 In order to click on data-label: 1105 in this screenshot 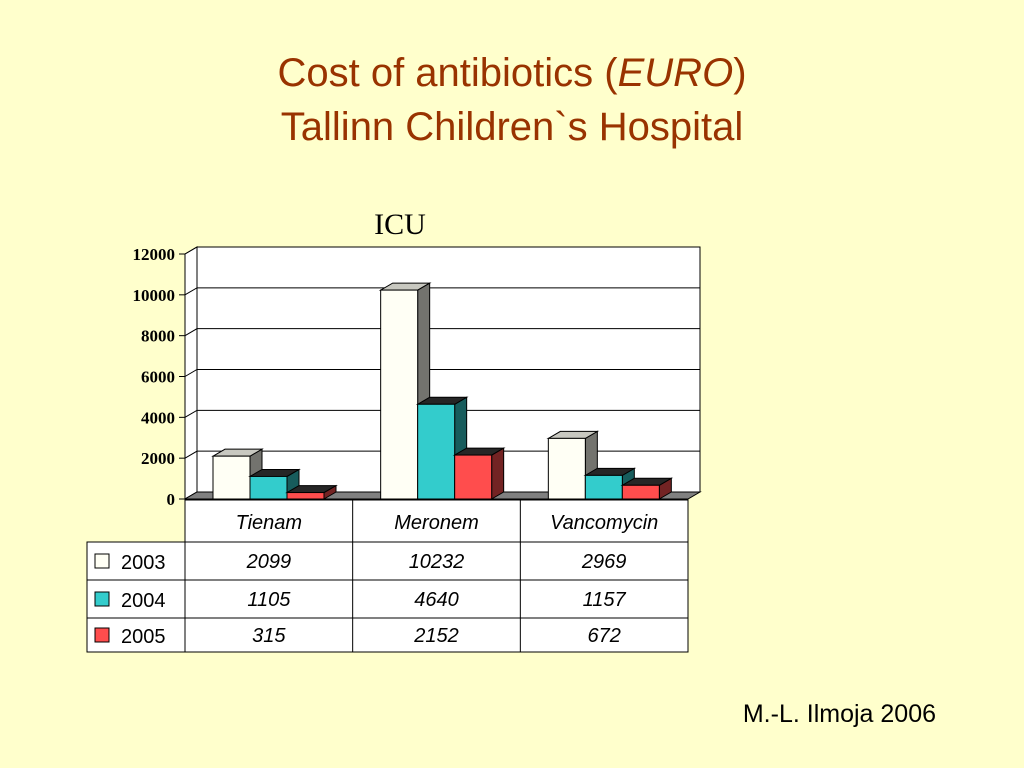, I will do `click(269, 600)`.